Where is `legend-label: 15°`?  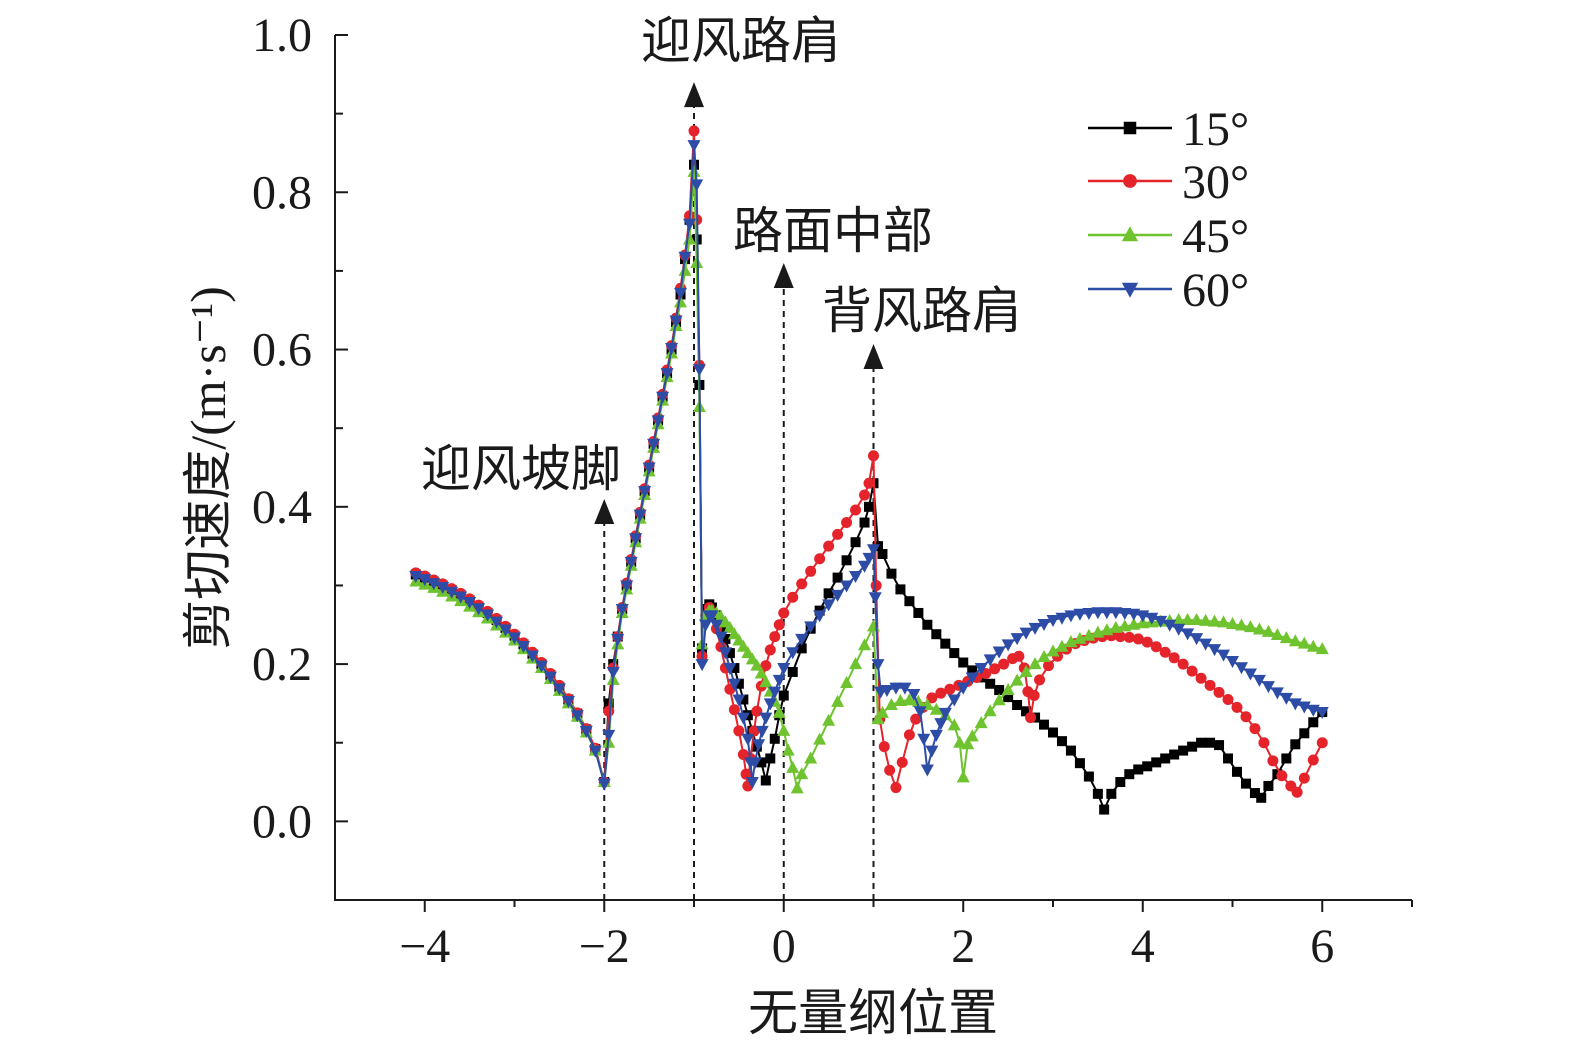 legend-label: 15° is located at coordinates (1215, 129).